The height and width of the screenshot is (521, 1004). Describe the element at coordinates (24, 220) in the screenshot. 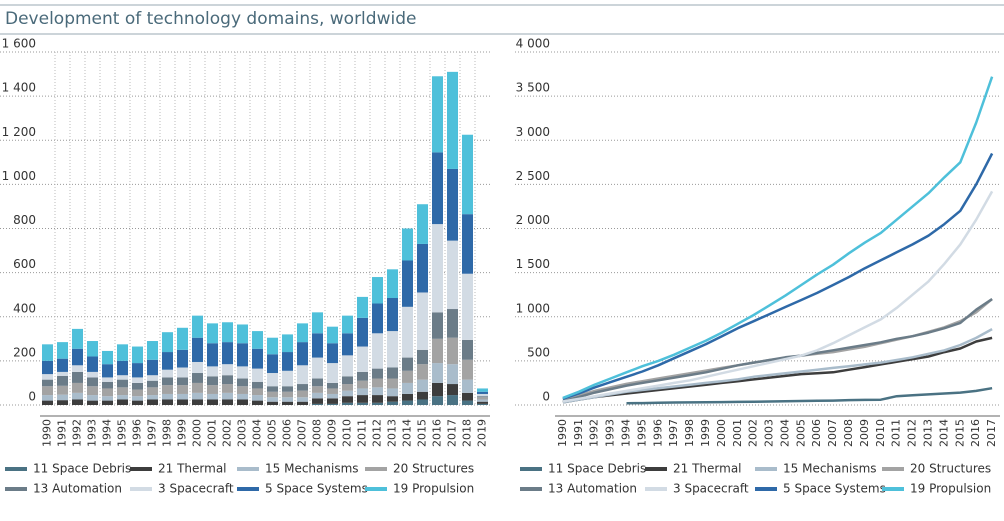

I see `y-tick-label: 800` at that location.